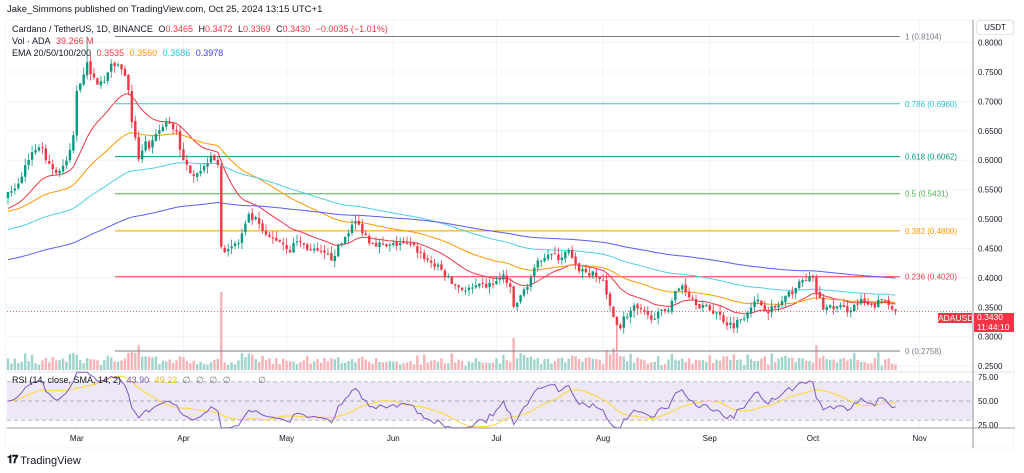 The image size is (1024, 473). Describe the element at coordinates (923, 351) in the screenshot. I see `fib-level-label: 0 (0.2758)` at that location.